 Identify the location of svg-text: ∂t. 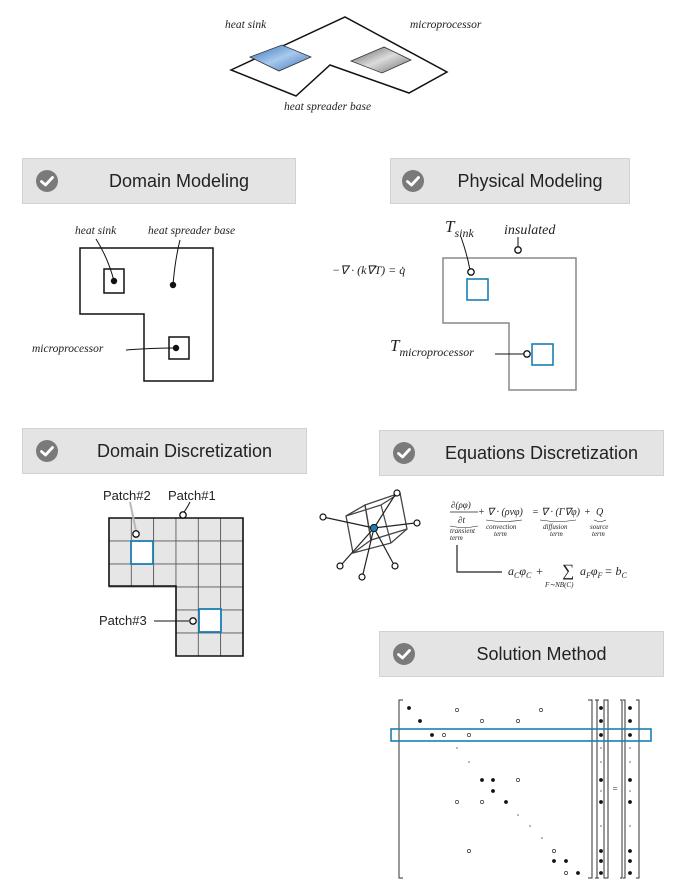
(461, 520).